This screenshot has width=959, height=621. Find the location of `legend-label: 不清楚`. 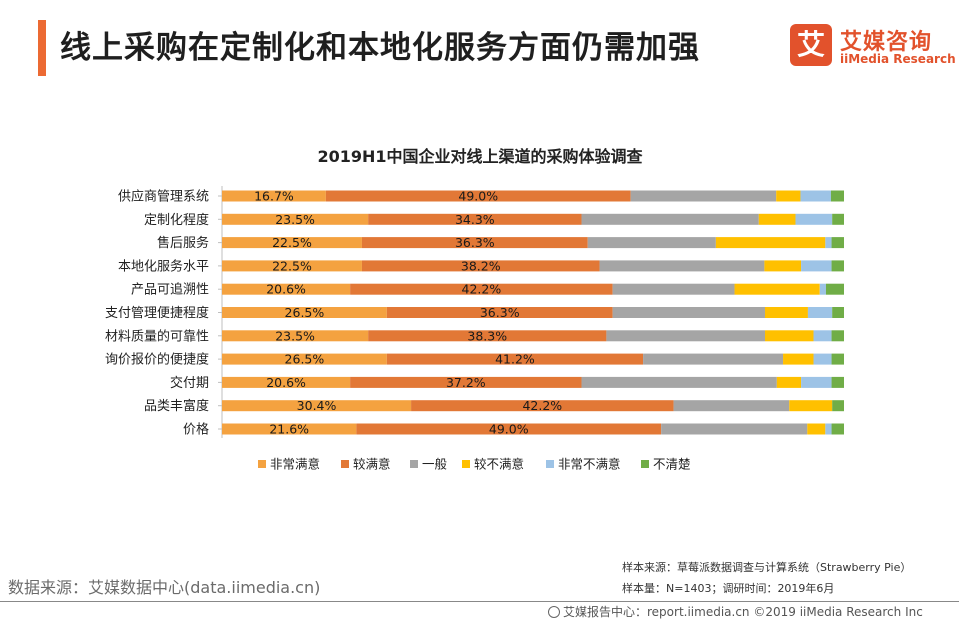

legend-label: 不清楚 is located at coordinates (672, 464).